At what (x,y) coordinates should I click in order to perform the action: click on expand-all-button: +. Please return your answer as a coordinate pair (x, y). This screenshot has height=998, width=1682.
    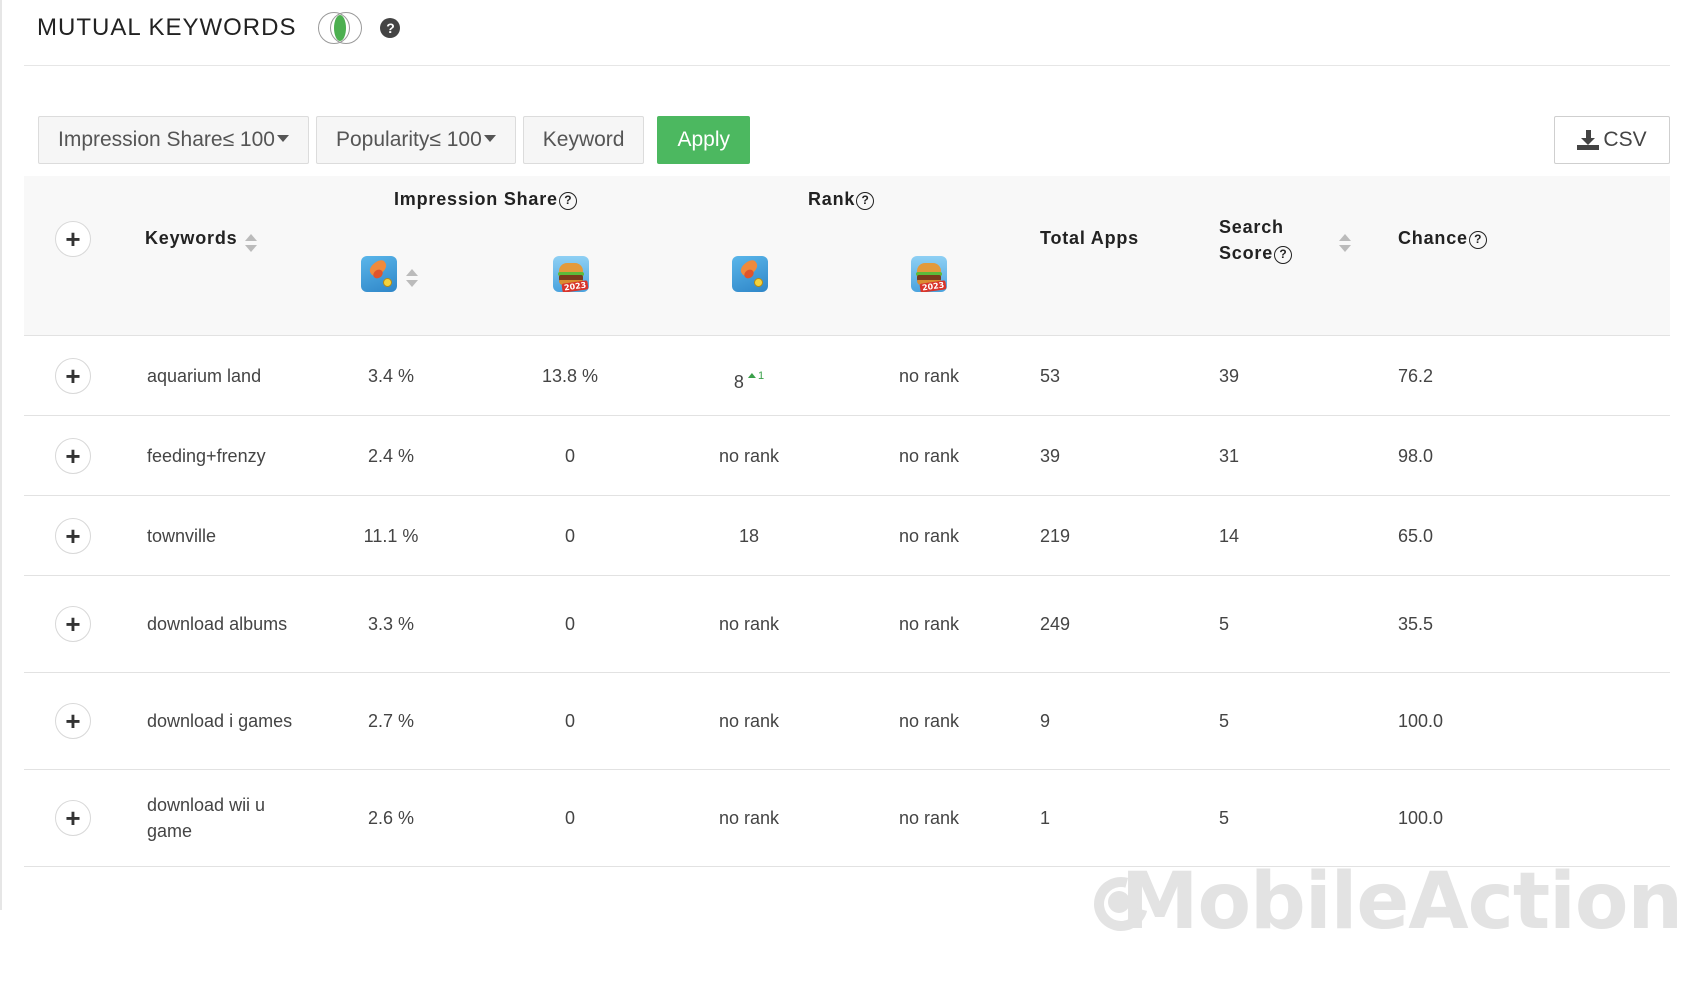
    Looking at the image, I should click on (73, 239).